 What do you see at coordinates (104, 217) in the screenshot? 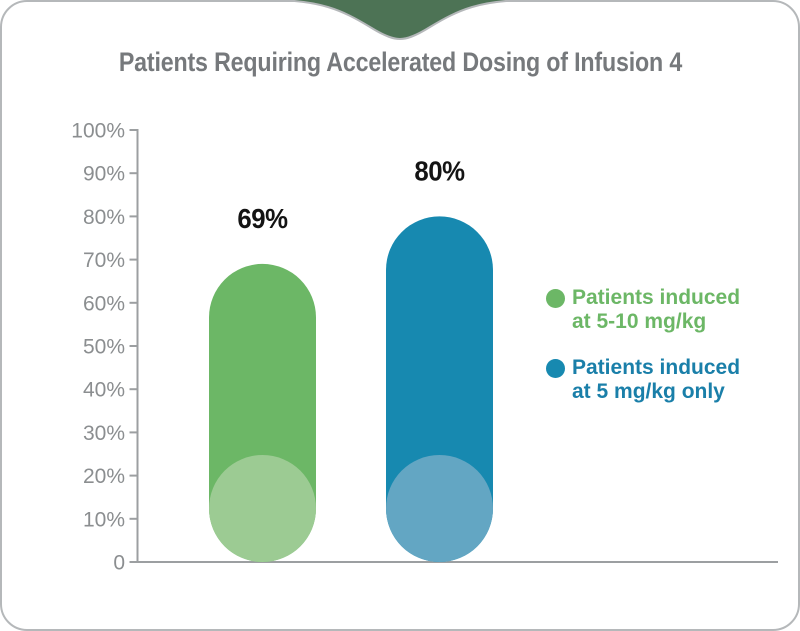
I see `y-tick-label: 80%` at bounding box center [104, 217].